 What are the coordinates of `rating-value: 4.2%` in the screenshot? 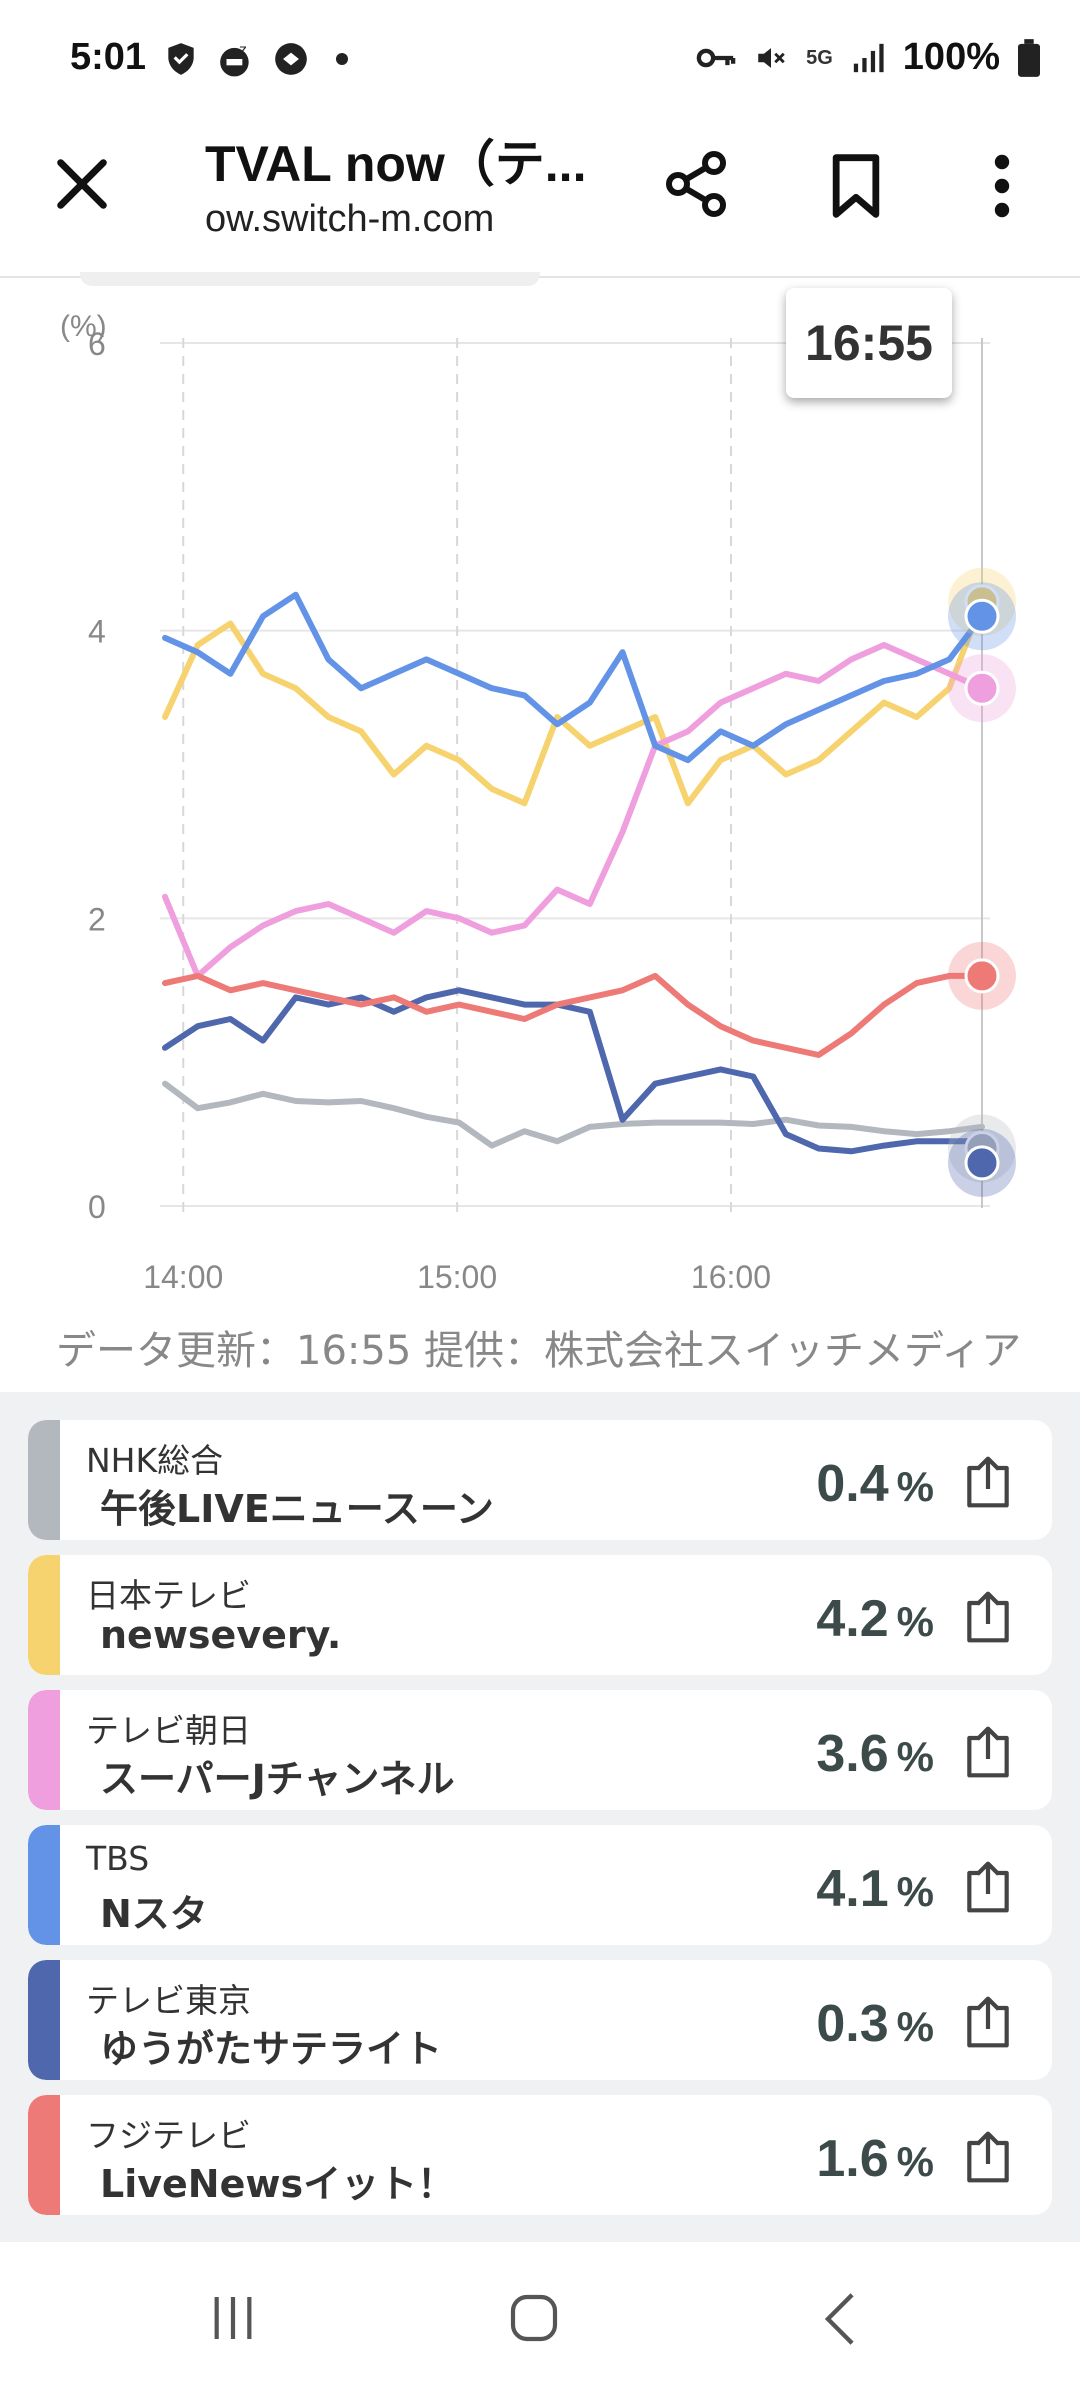 It's located at (875, 1619).